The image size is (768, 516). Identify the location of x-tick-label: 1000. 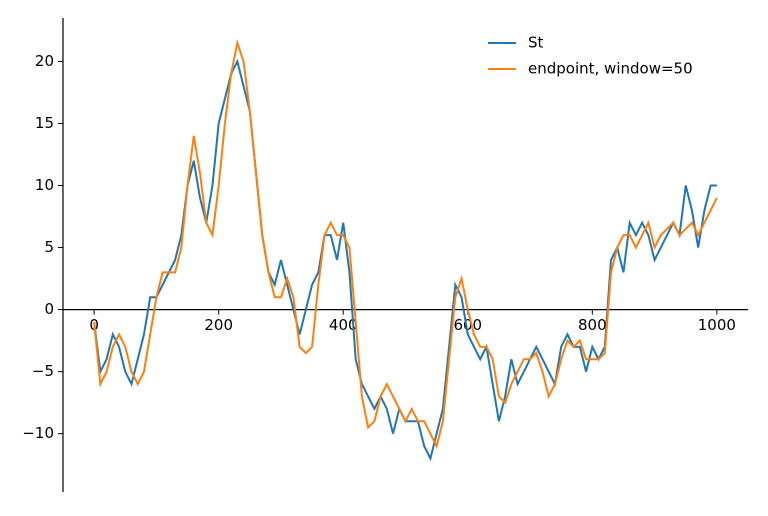
(717, 325).